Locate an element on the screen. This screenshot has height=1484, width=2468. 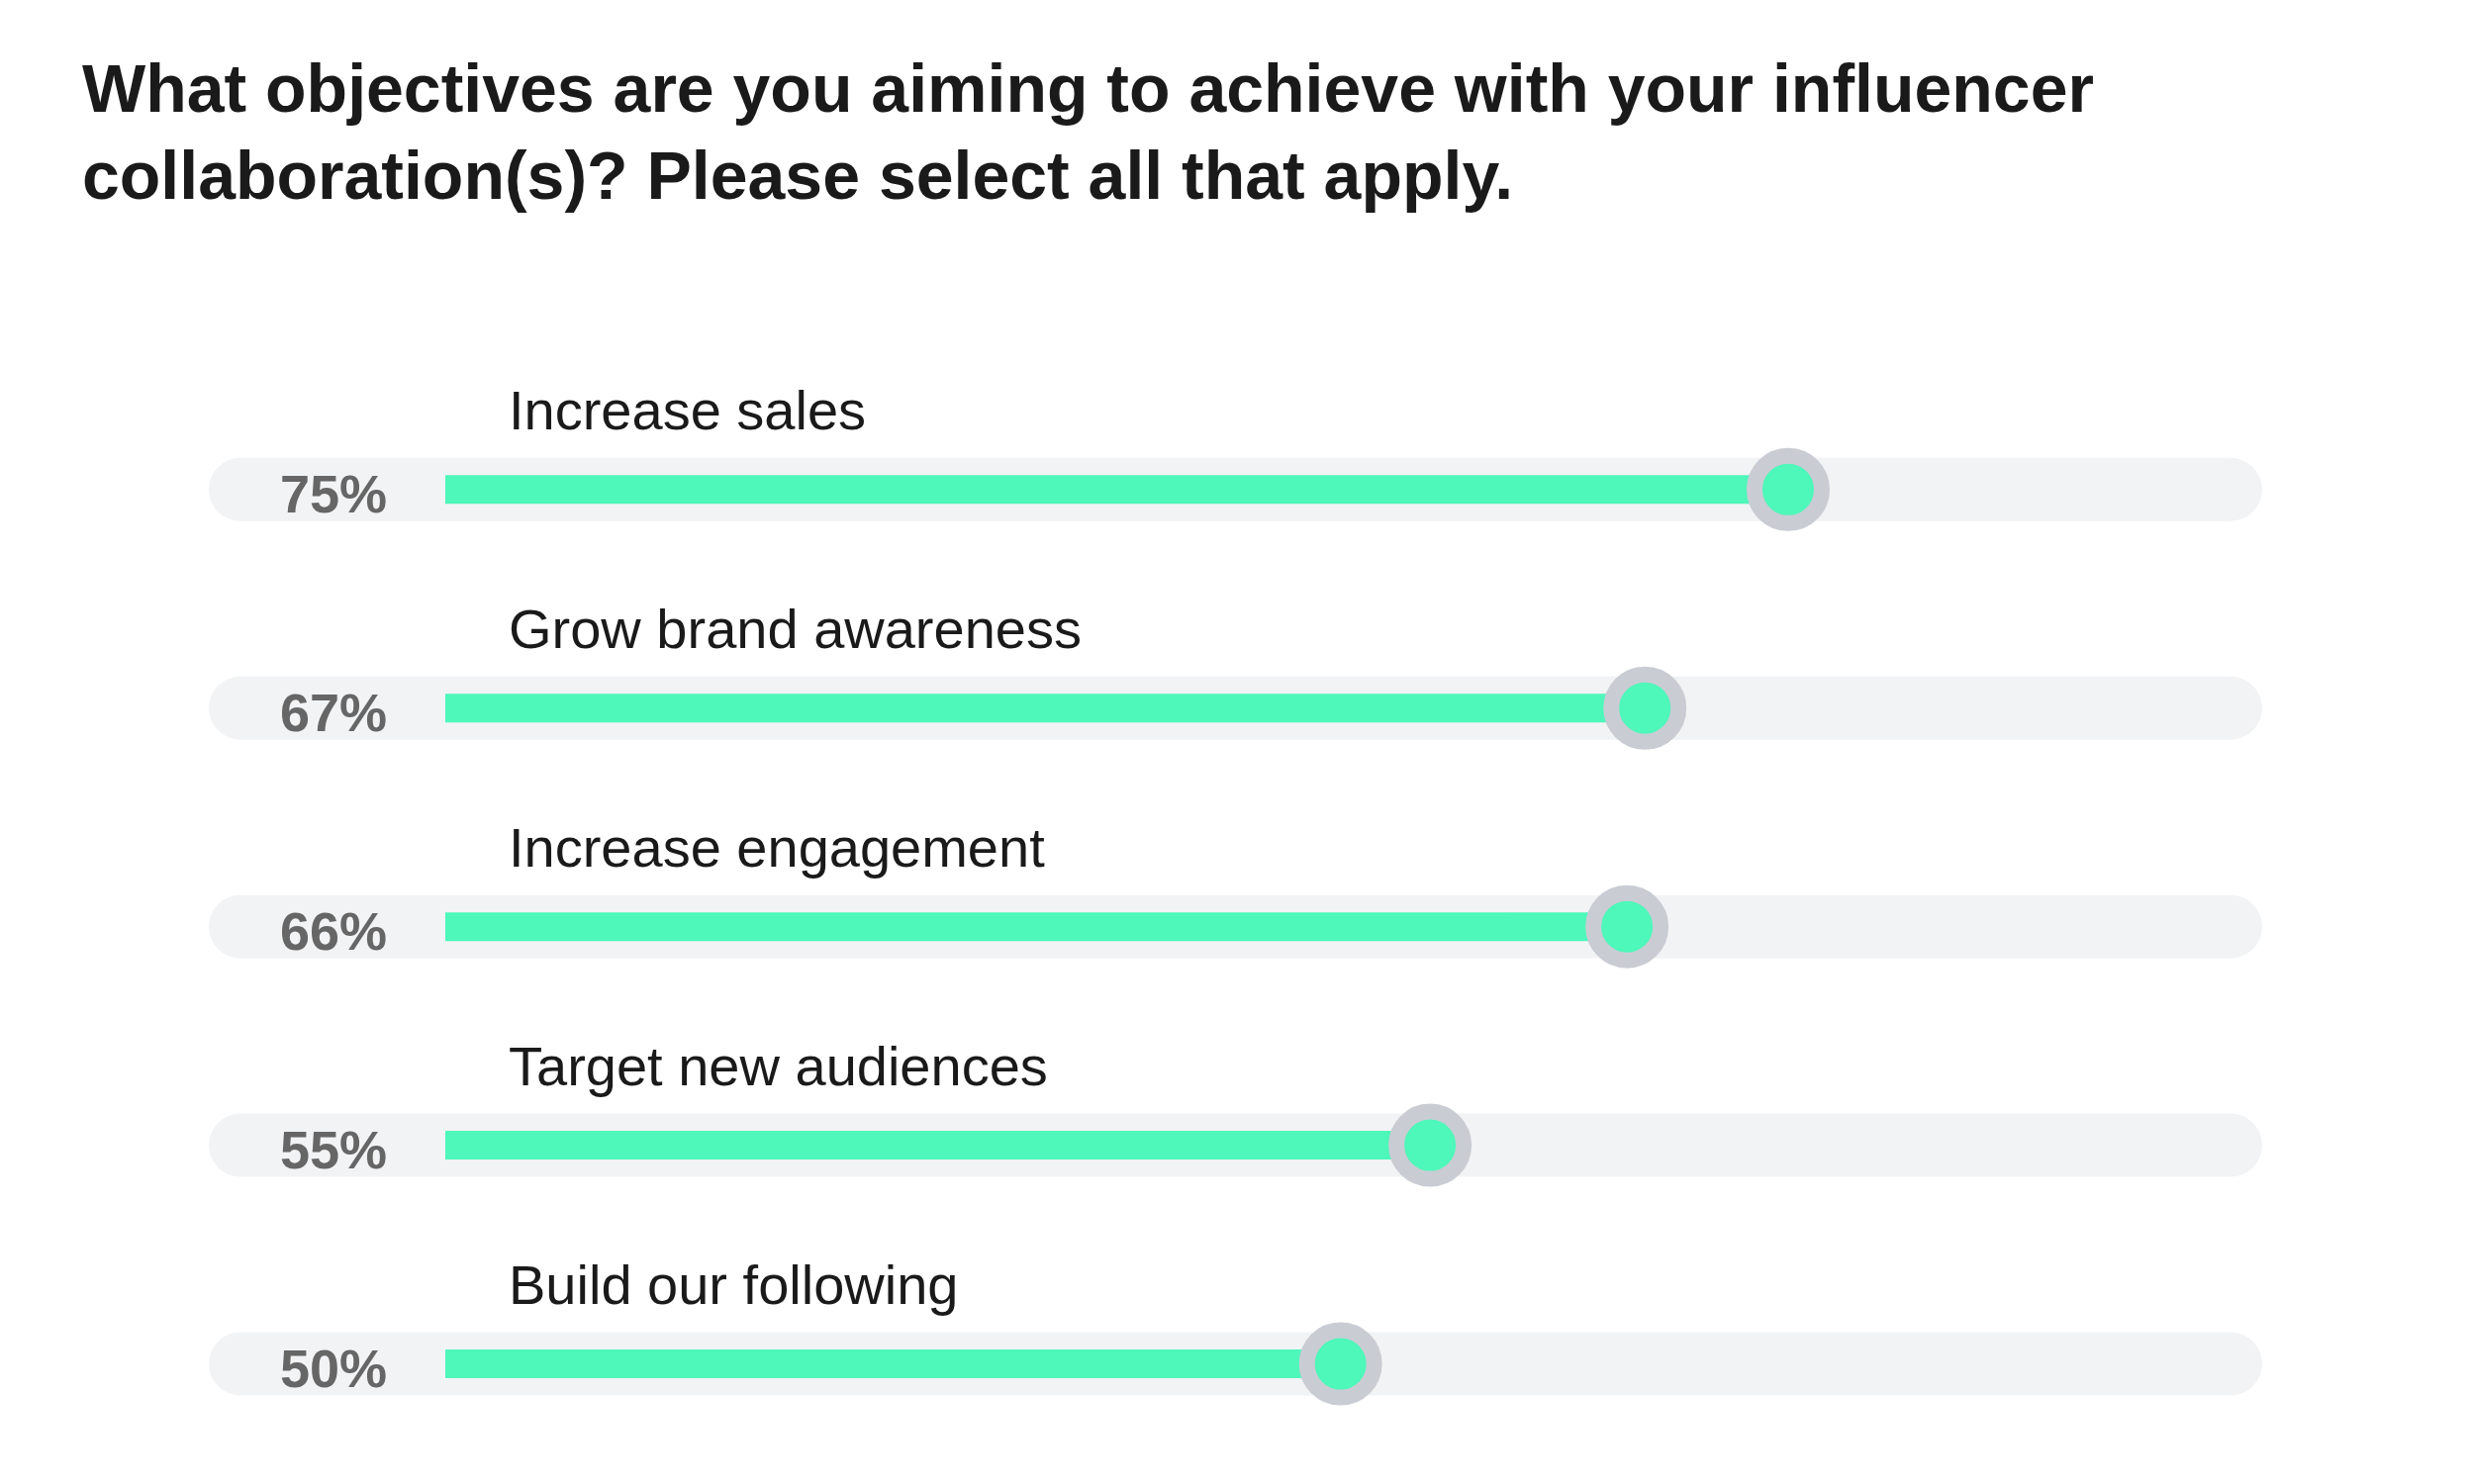
data-label: 75% is located at coordinates (334, 493).